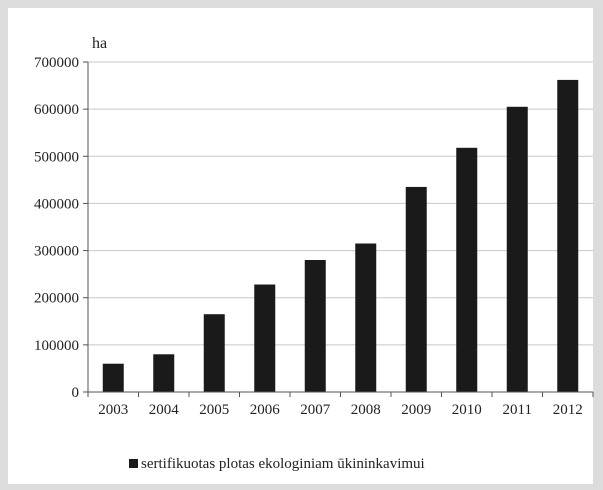 Image resolution: width=603 pixels, height=490 pixels. Describe the element at coordinates (164, 410) in the screenshot. I see `x-tick-label: 2004` at that location.